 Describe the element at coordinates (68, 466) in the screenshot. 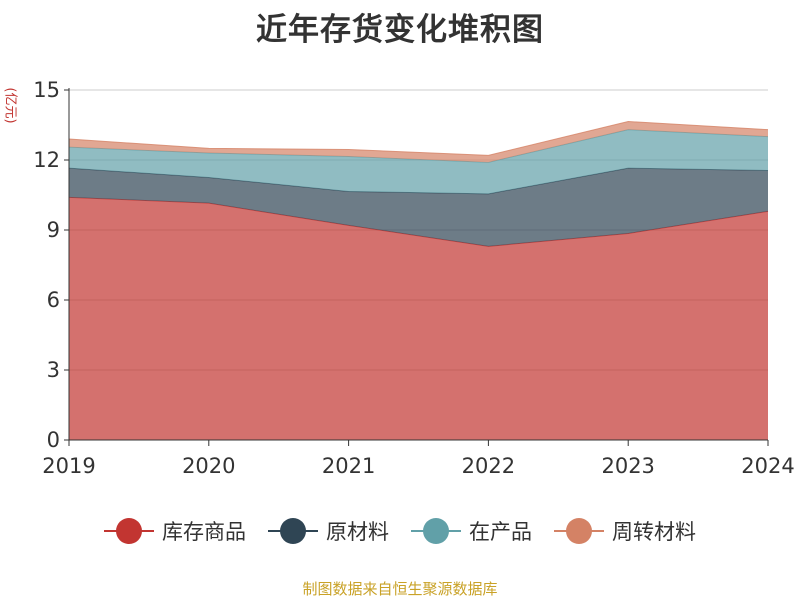

I see `x-tick-label: 2019` at that location.